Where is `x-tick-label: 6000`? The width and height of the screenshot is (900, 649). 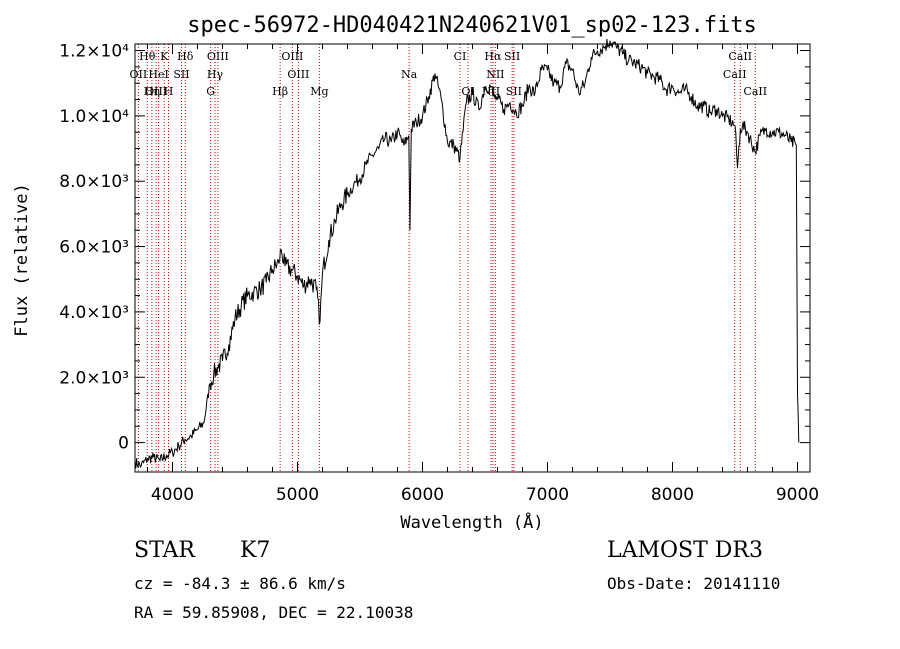
x-tick-label: 6000 is located at coordinates (422, 495).